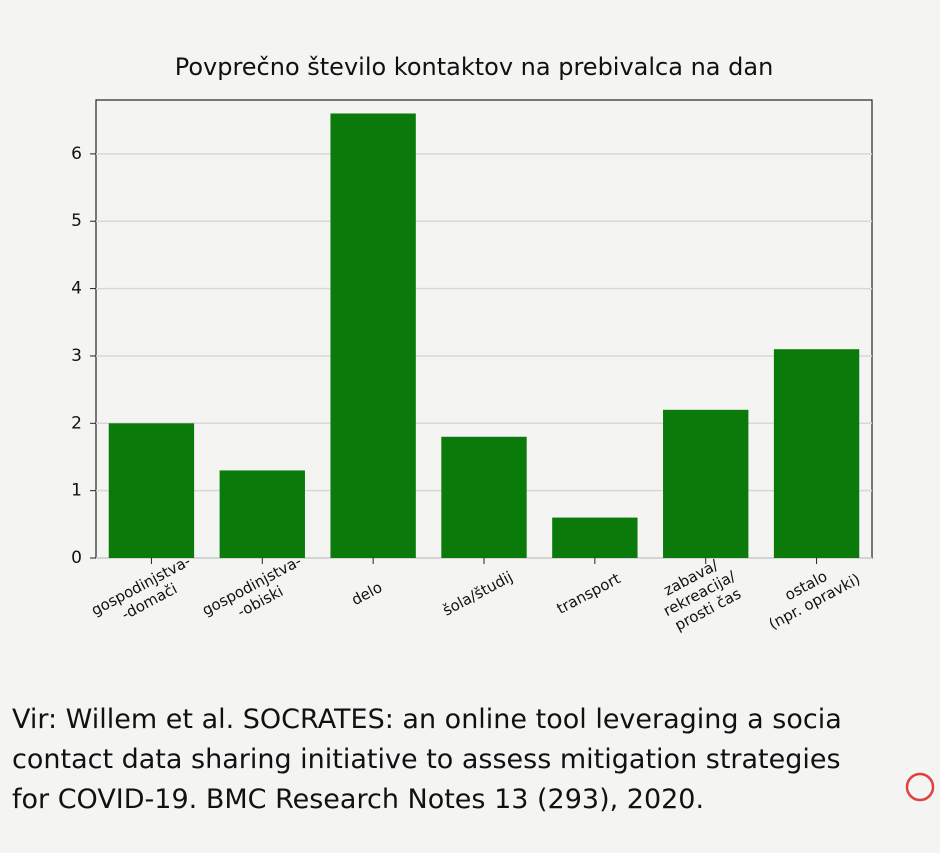 Image resolution: width=940 pixels, height=853 pixels. I want to click on y-tick-label: 4, so click(76, 289).